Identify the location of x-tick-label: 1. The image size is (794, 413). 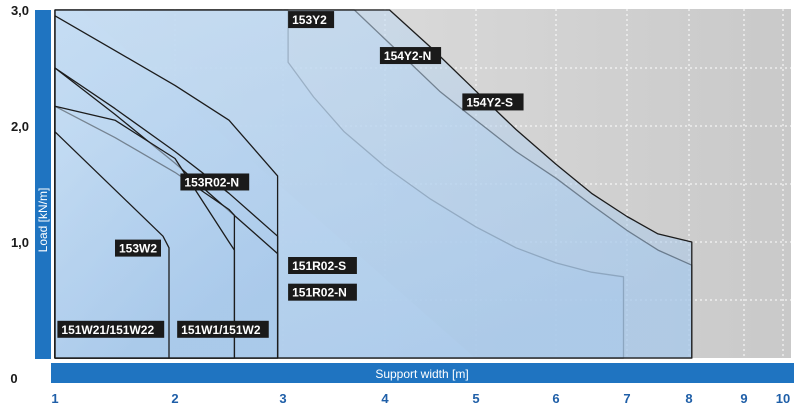
(54, 398).